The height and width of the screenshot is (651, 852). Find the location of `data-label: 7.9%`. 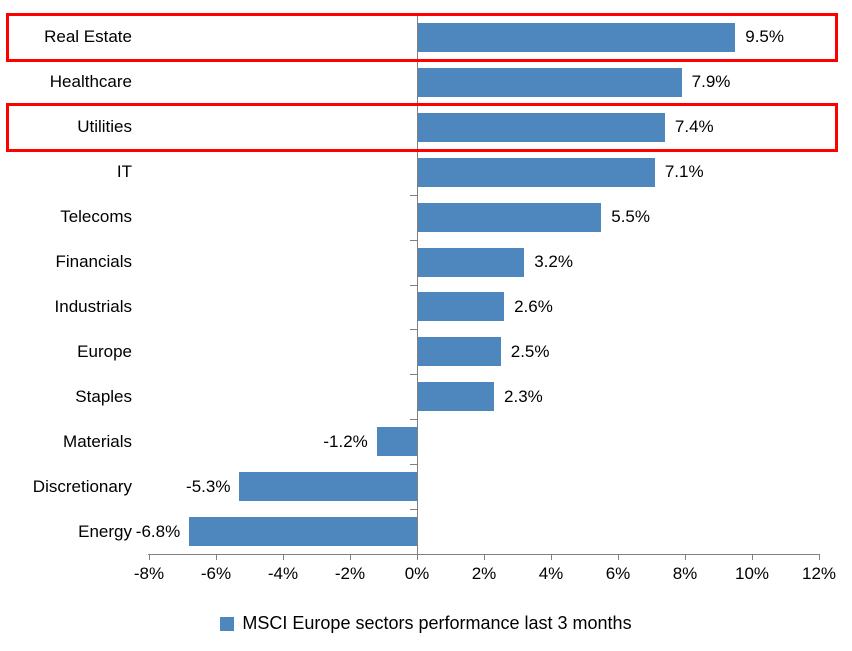

data-label: 7.9% is located at coordinates (711, 82).